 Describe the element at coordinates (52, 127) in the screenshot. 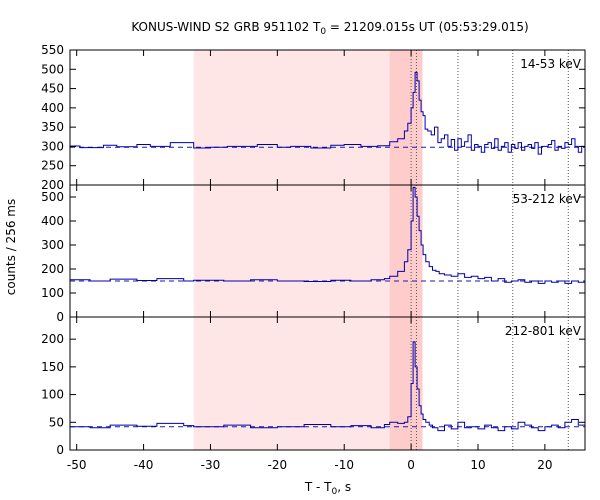

I see `y-tick-label: 350` at that location.